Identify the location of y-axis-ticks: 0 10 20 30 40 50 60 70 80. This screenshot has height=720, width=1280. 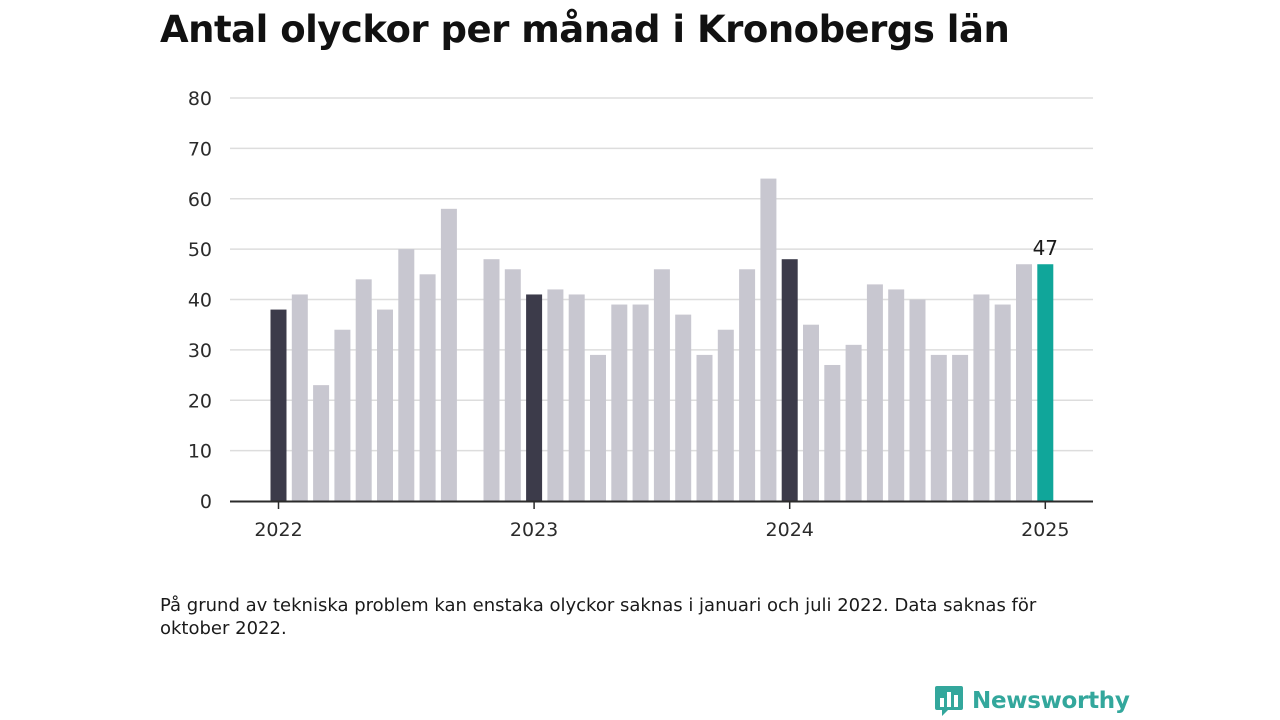
(200, 300).